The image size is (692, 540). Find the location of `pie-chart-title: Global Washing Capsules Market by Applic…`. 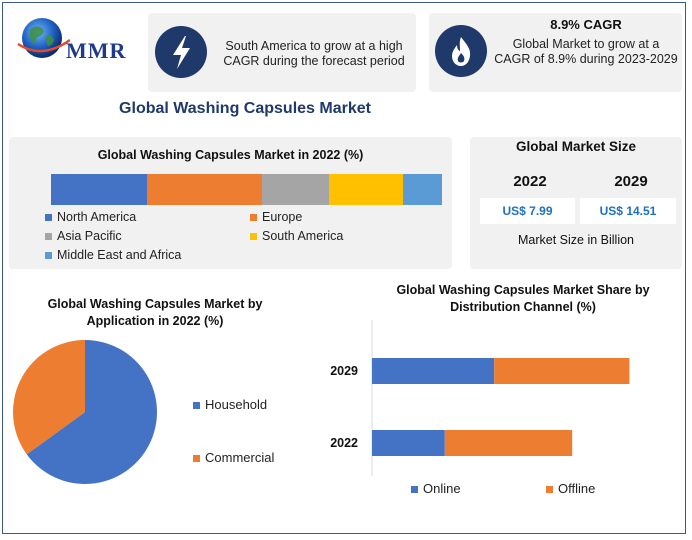

pie-chart-title: Global Washing Capsules Market by Applic… is located at coordinates (155, 312).